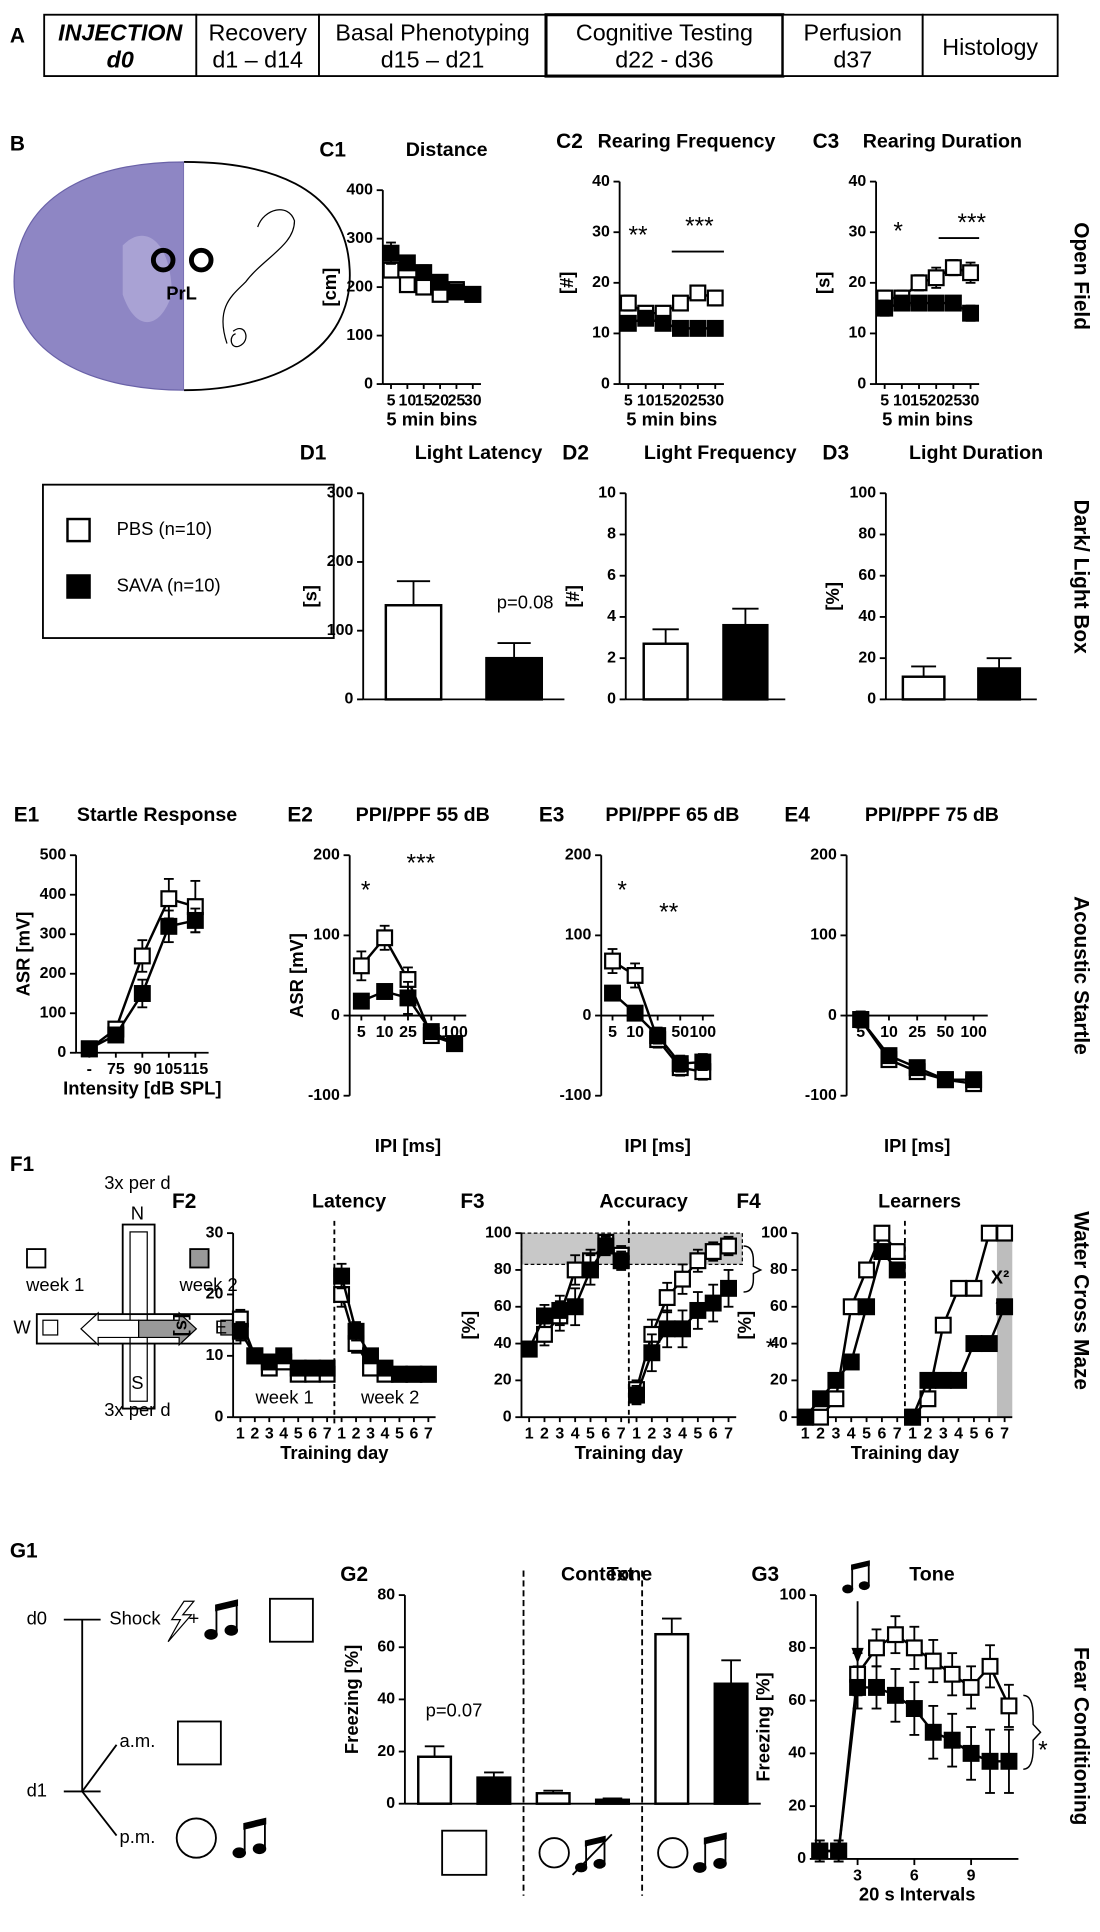 The width and height of the screenshot is (1100, 1932). What do you see at coordinates (753, 1269) in the screenshot?
I see `bracket` at bounding box center [753, 1269].